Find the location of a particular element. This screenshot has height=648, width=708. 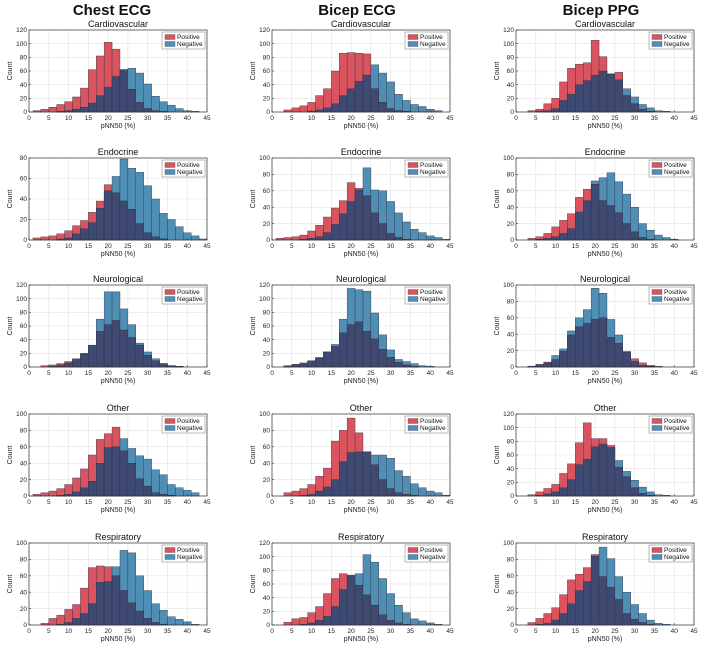

axes-box is located at coordinates (605, 326).